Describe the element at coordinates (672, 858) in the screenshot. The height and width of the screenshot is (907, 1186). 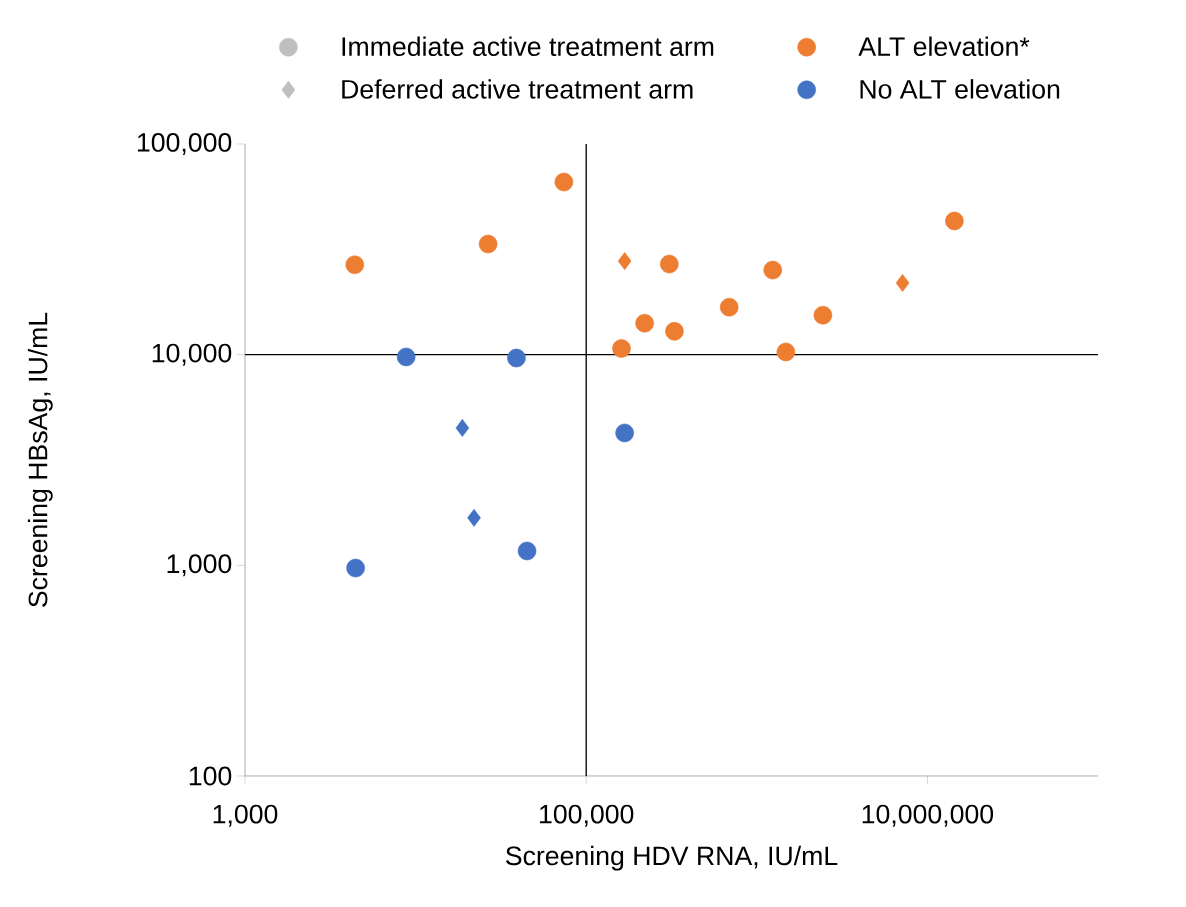
I see `x-axis-title: Screening HDV RNA, IU/mL` at that location.